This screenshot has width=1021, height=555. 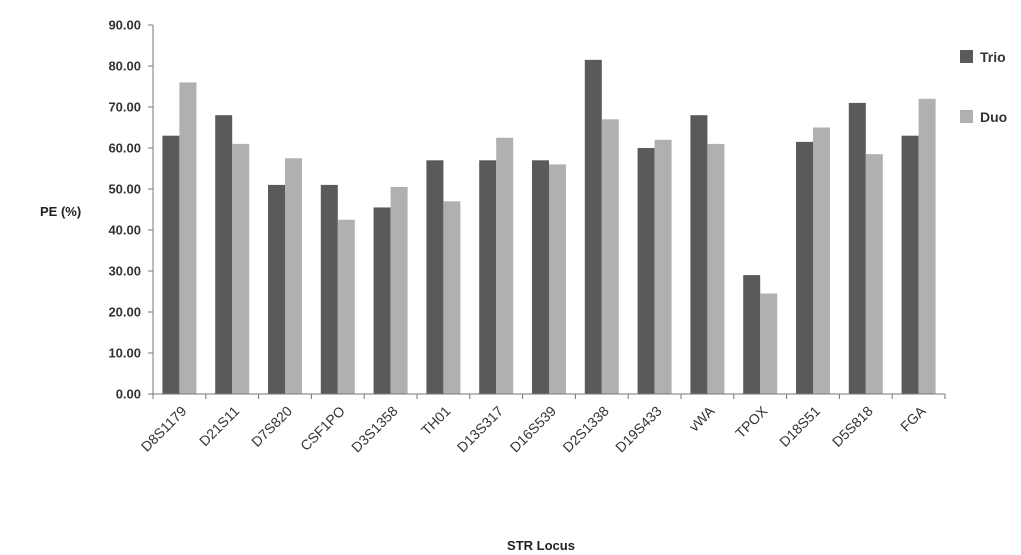 I want to click on x-tick-label: D18S51, so click(x=799, y=426).